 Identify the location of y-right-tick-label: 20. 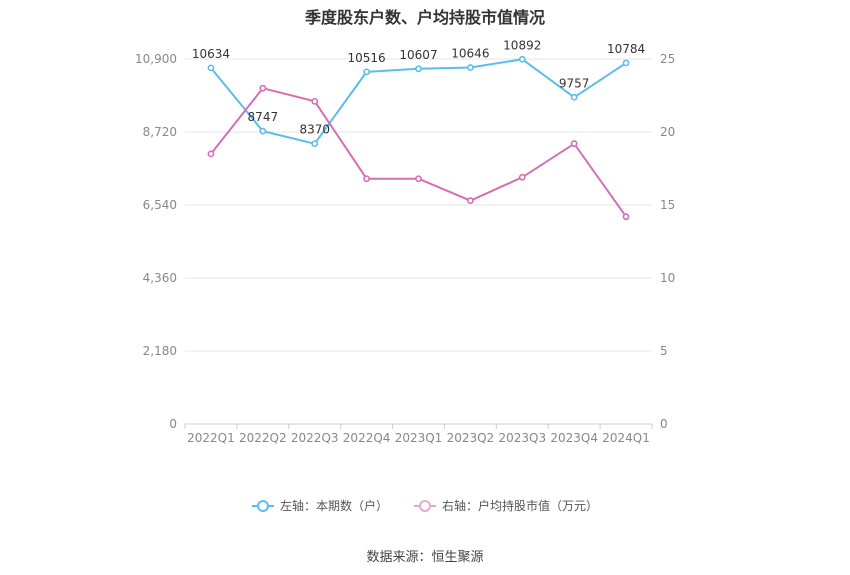
(667, 132).